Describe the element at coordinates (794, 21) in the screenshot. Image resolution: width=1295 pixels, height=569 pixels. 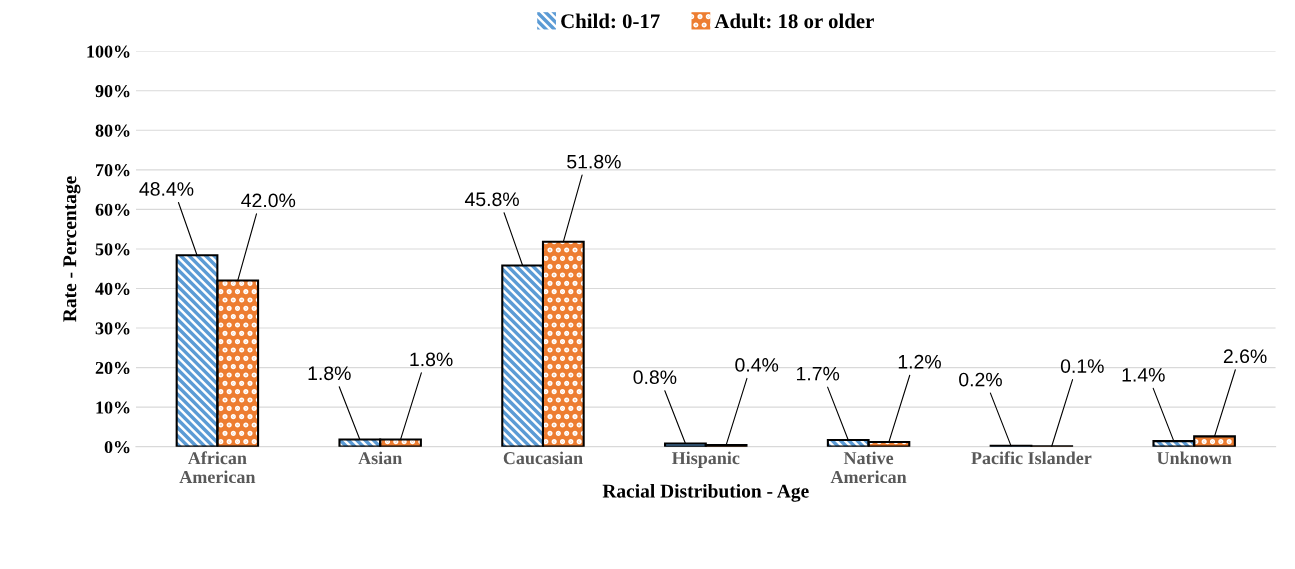
I see `legend-label: Adult: 18 or older` at that location.